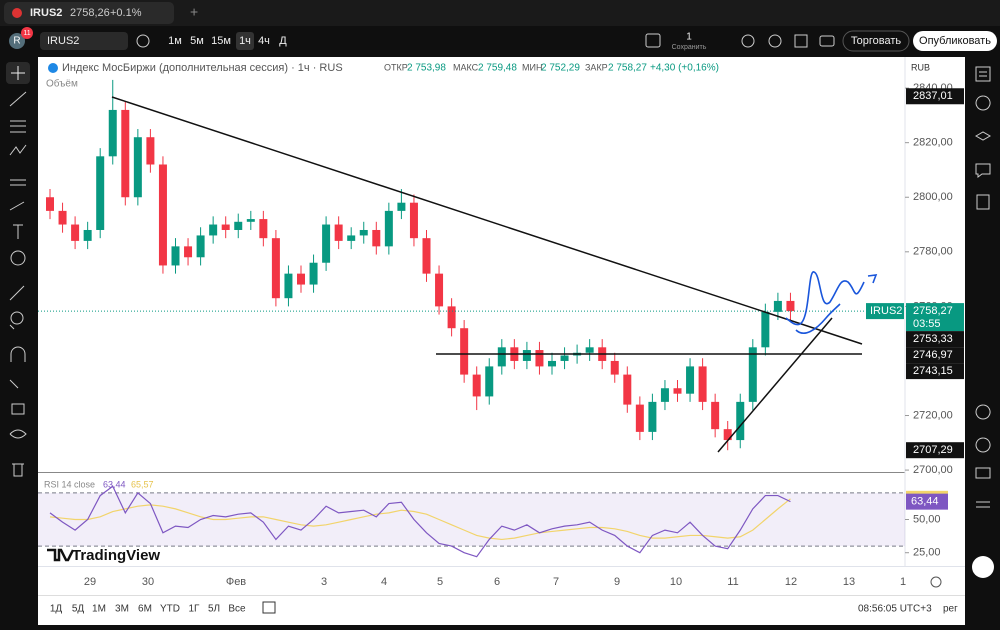 This screenshot has width=1000, height=630. What do you see at coordinates (983, 287) in the screenshot?
I see `sidebar-icons` at bounding box center [983, 287].